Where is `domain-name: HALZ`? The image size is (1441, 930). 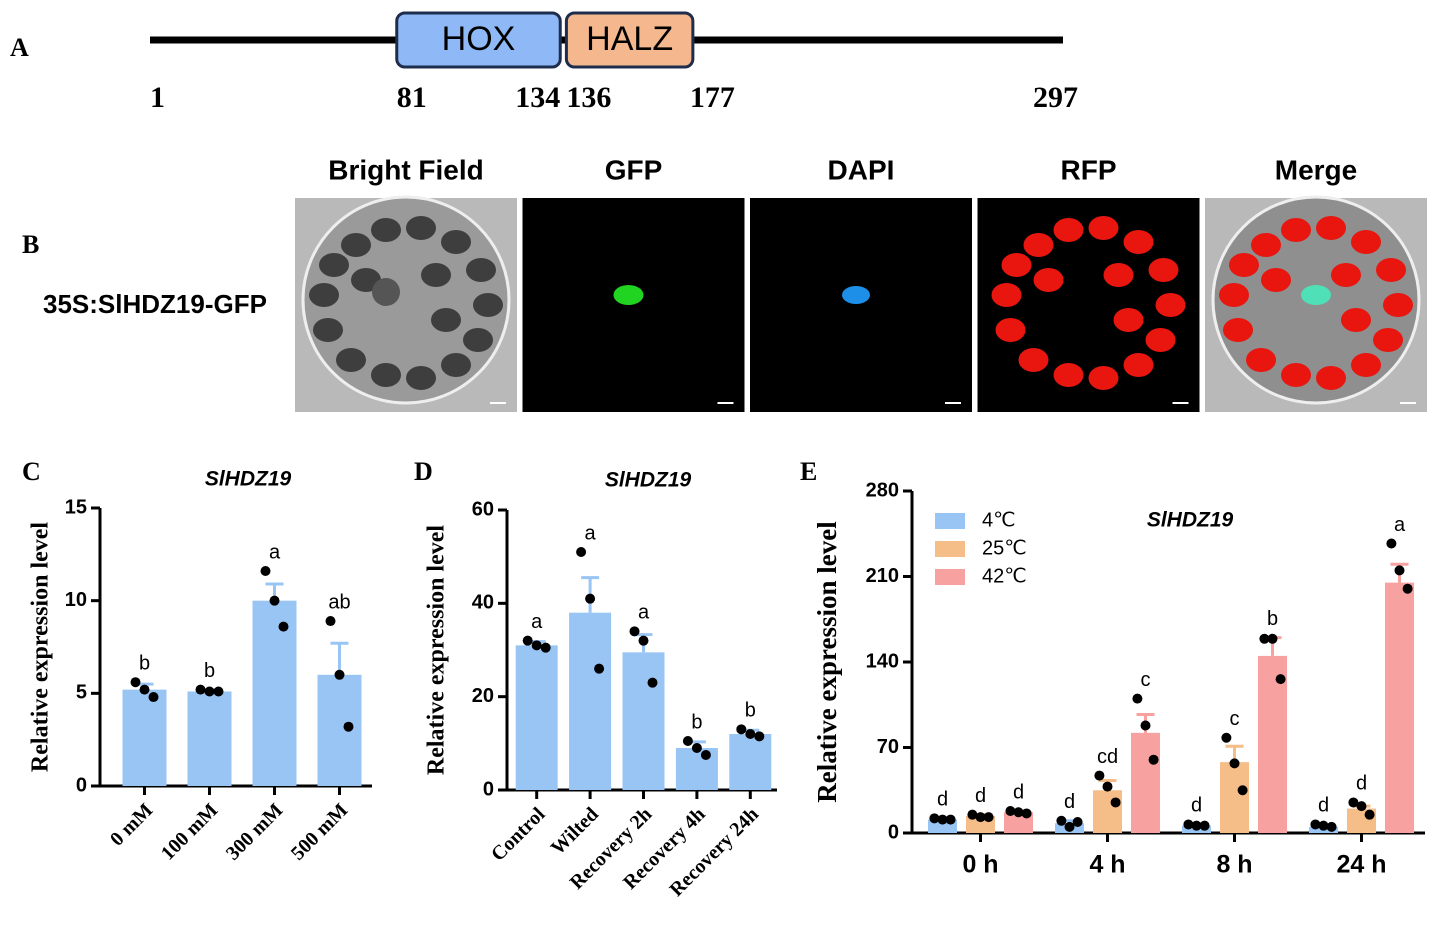
domain-name: HALZ is located at coordinates (629, 39).